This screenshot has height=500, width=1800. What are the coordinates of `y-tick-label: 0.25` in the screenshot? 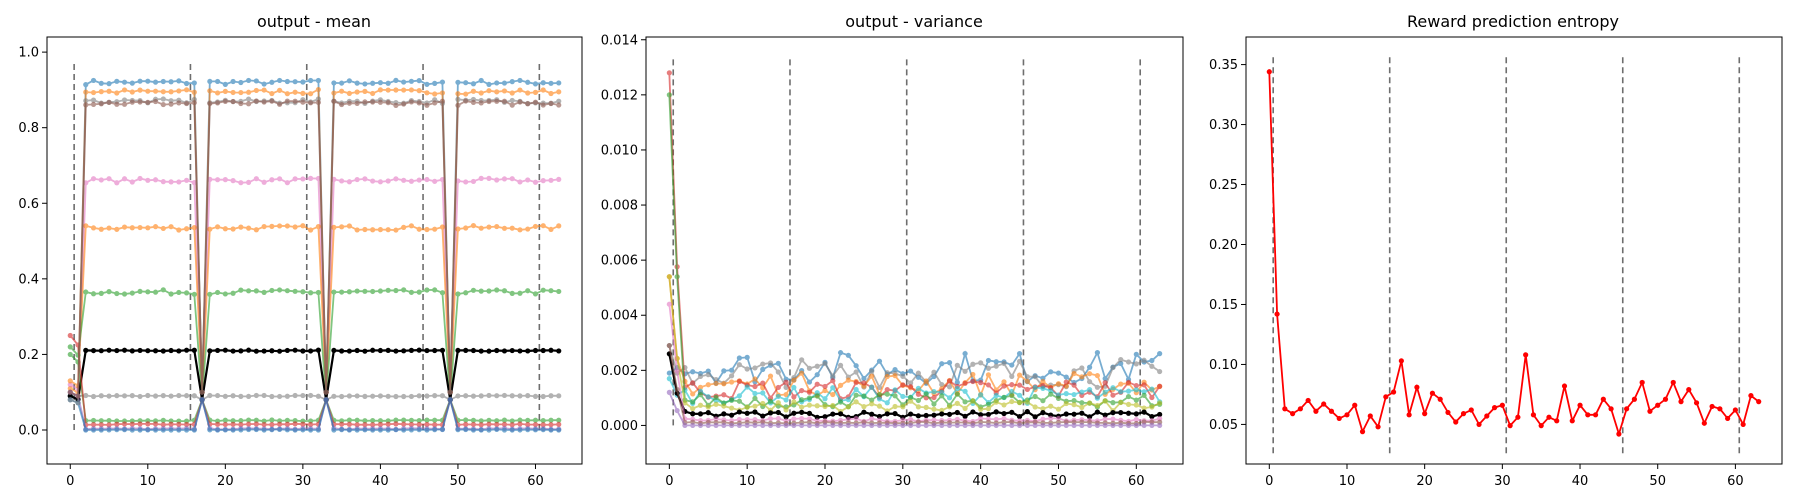 It's located at (1223, 185).